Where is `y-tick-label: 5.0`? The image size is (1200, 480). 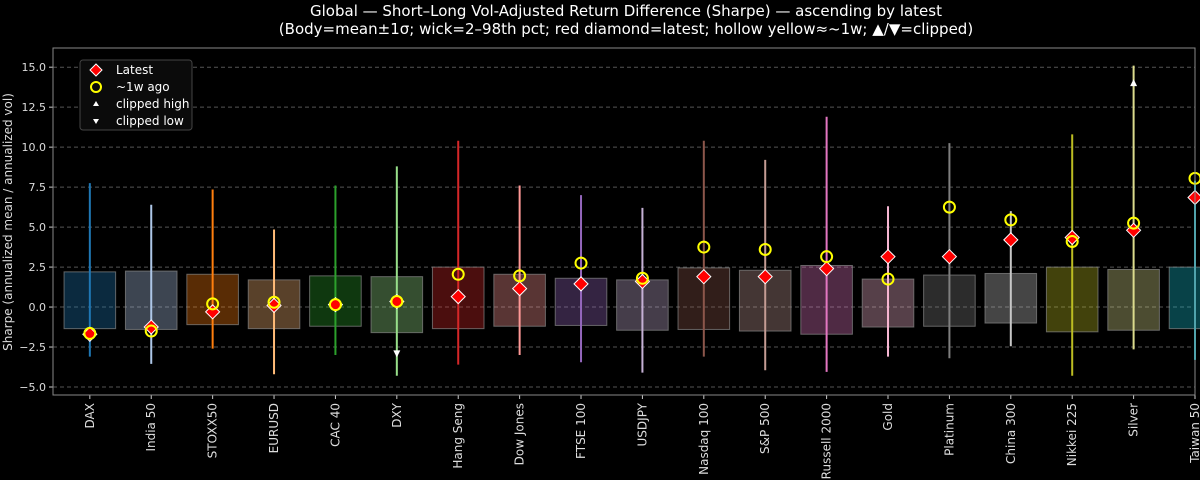
y-tick-label: 5.0 is located at coordinates (38, 227).